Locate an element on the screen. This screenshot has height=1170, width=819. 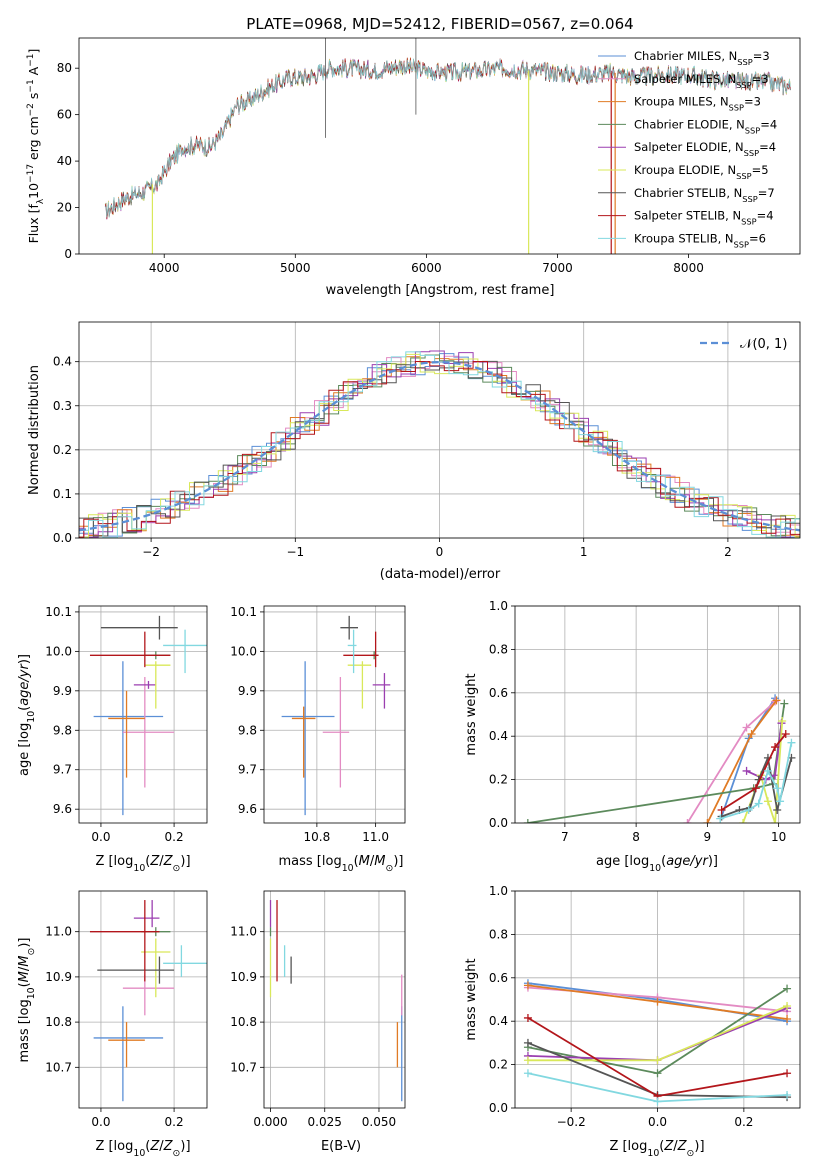
x-tick-label: 2 is located at coordinates (728, 552).